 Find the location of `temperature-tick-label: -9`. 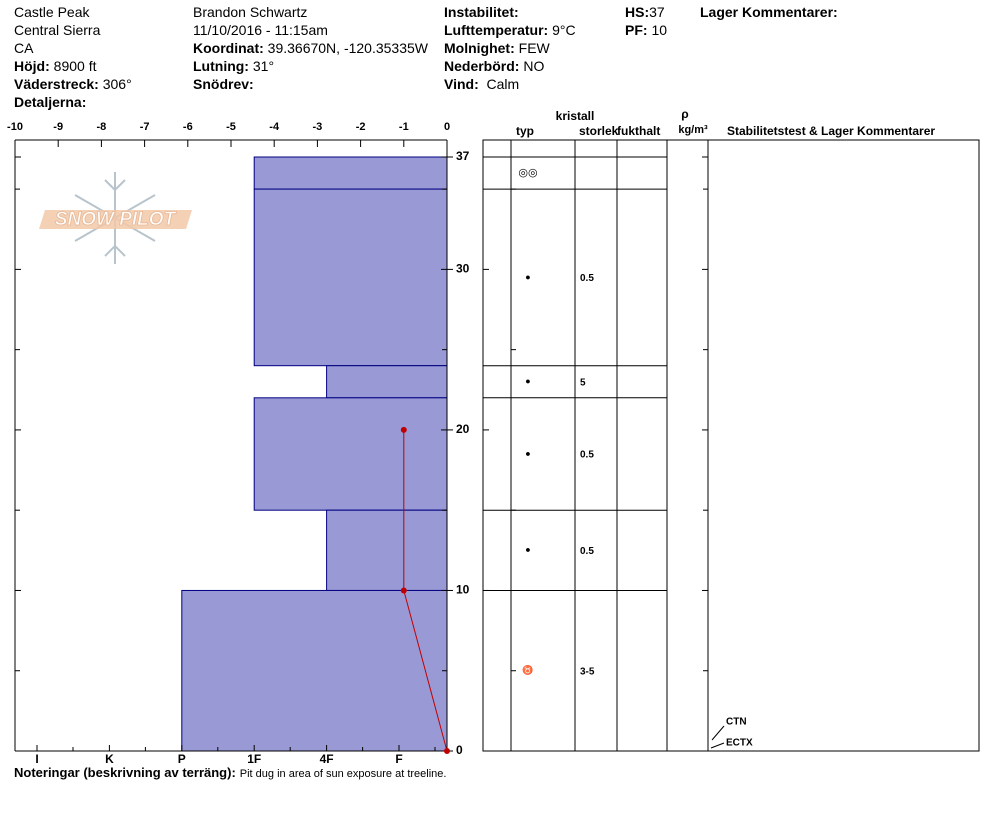

temperature-tick-label: -9 is located at coordinates (58, 127).